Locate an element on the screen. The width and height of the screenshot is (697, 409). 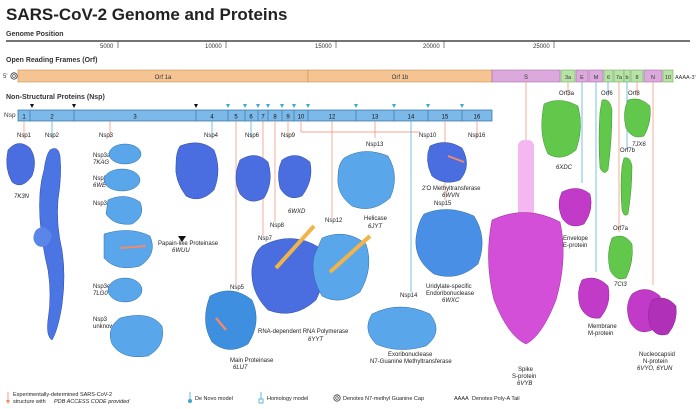
protein-structure-spike is located at coordinates (526, 278).